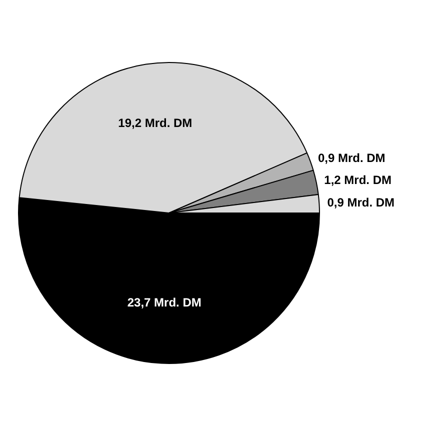  Describe the element at coordinates (164, 302) in the screenshot. I see `data-label: 23,7 Mrd. DM` at that location.